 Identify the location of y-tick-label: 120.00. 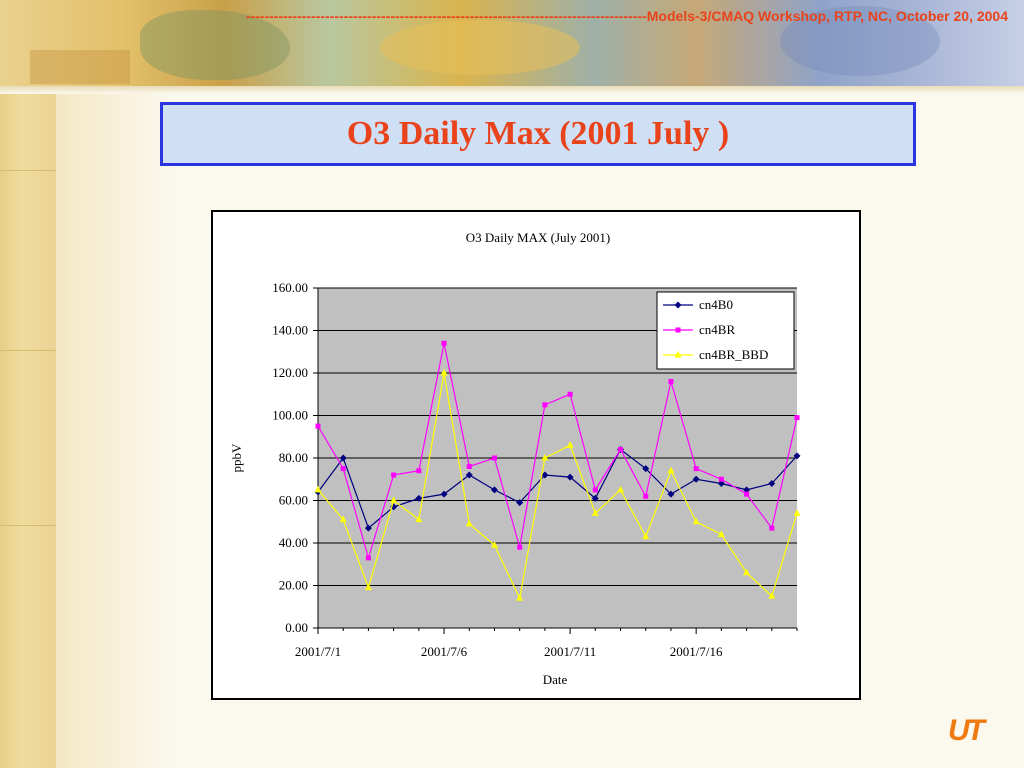
(290, 372).